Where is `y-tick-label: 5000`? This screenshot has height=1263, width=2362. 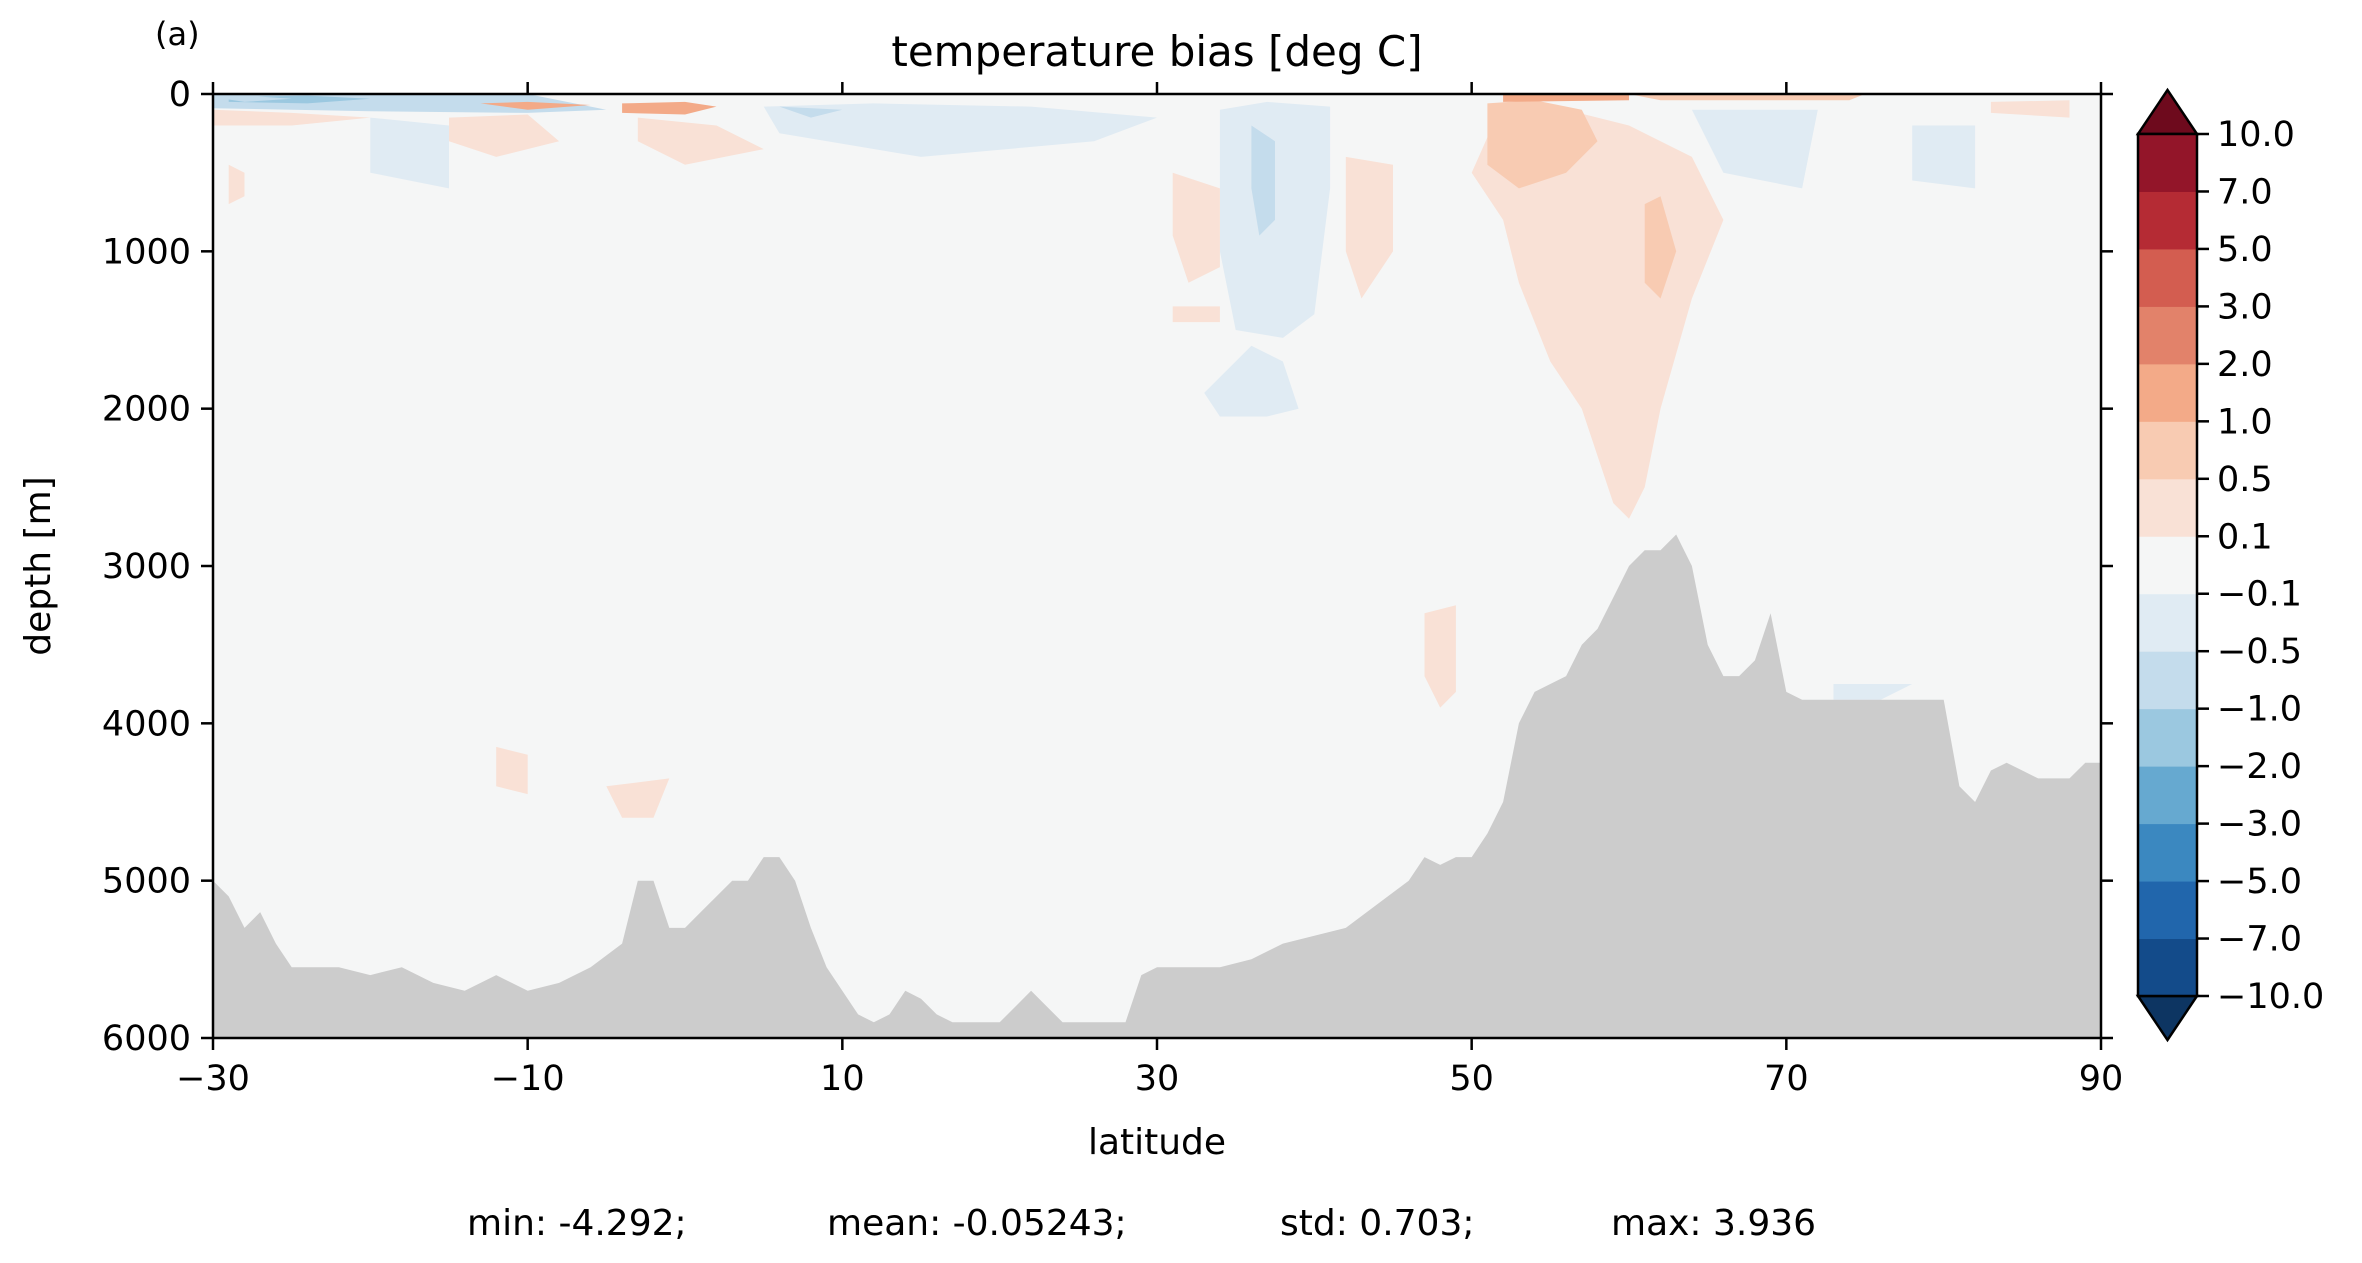 y-tick-label: 5000 is located at coordinates (146, 882).